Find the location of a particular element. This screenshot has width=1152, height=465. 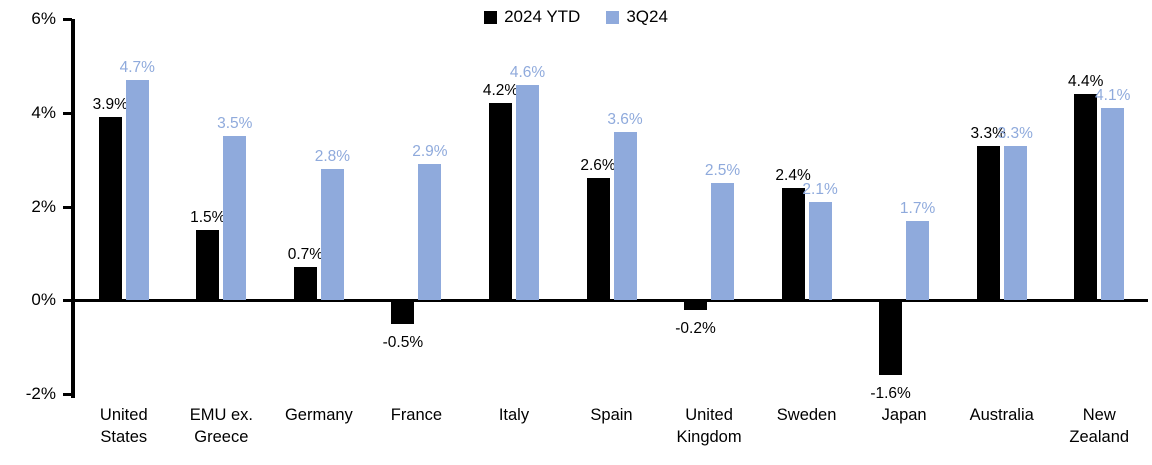

bar-label-emu-ex-greece-3q24: 3.5% is located at coordinates (235, 124).